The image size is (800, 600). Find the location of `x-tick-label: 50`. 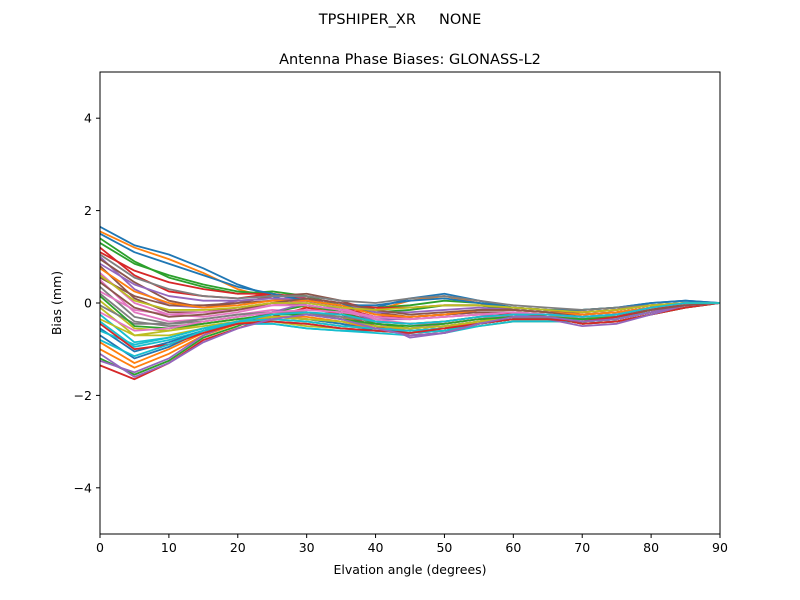

x-tick-label: 50 is located at coordinates (444, 547).